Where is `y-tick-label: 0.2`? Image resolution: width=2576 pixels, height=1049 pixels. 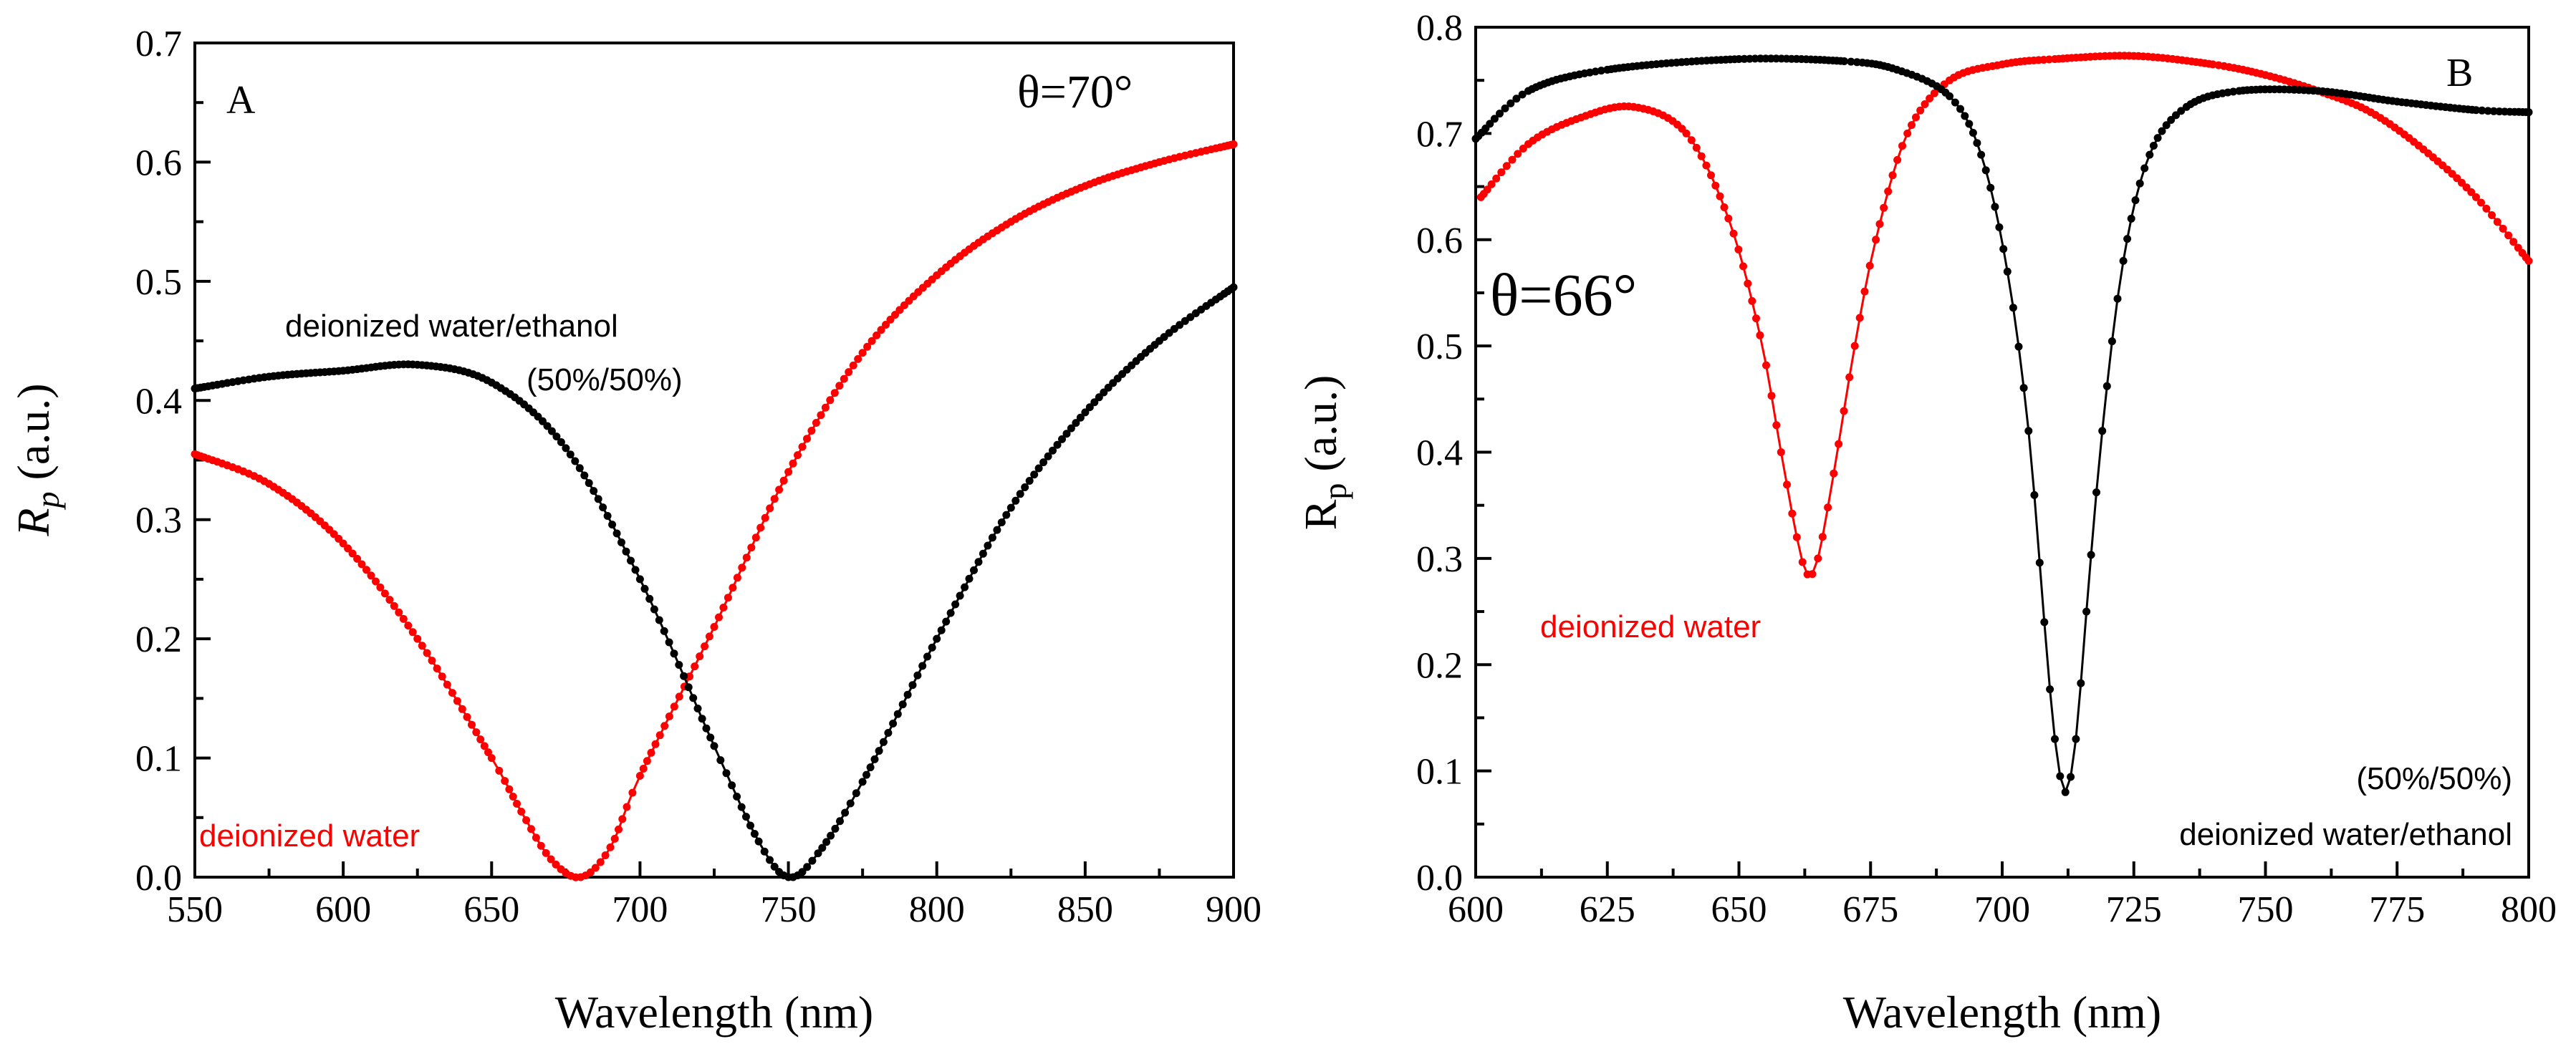
y-tick-label: 0.2 is located at coordinates (1440, 665).